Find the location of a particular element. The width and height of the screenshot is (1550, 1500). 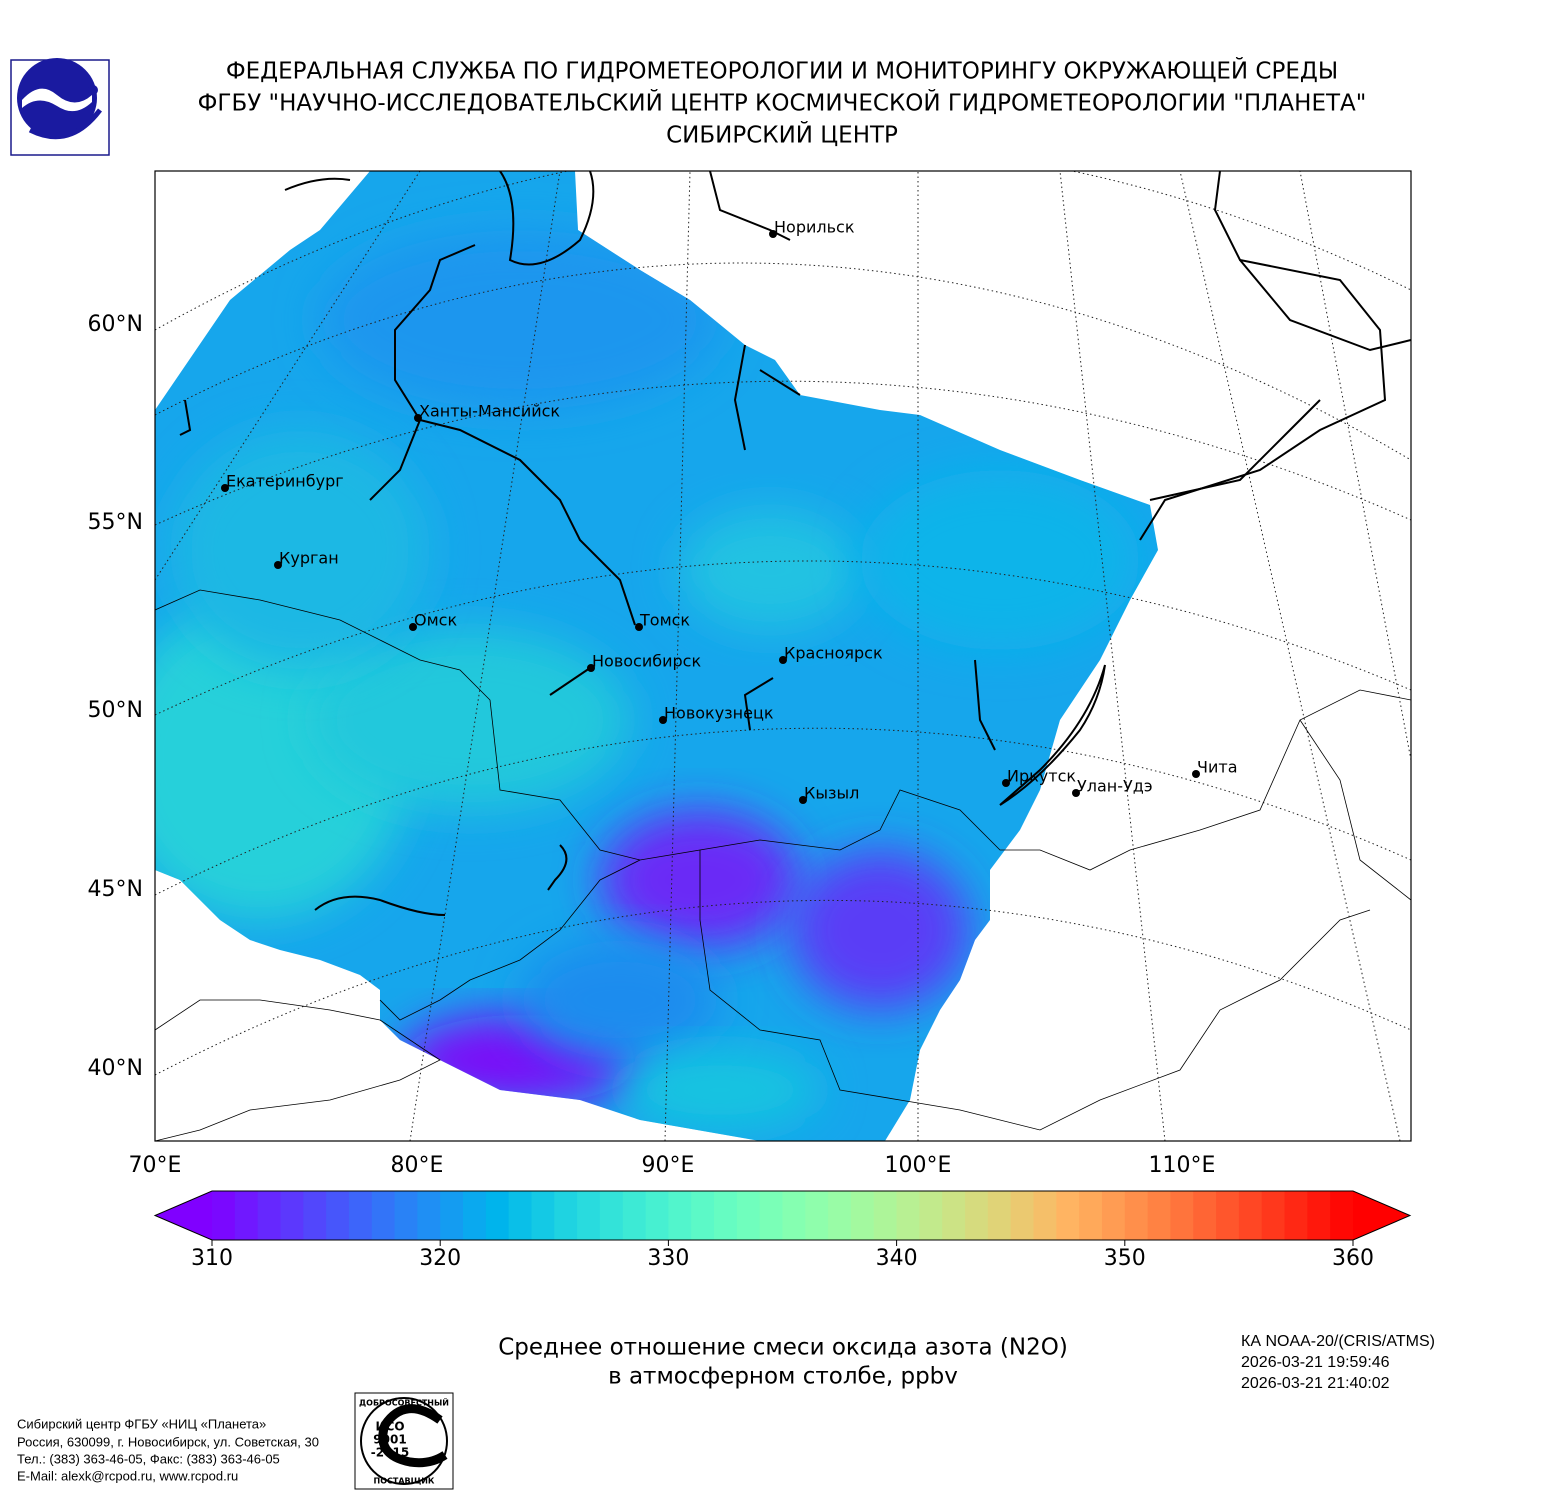

logo is located at coordinates (60, 107).